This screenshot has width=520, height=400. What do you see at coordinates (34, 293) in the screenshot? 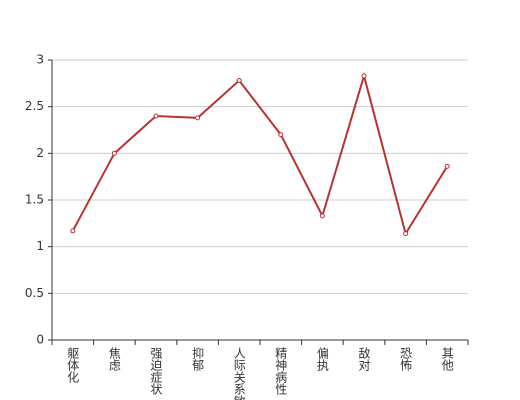
I see `y-tick-label: 0.5` at bounding box center [34, 293].